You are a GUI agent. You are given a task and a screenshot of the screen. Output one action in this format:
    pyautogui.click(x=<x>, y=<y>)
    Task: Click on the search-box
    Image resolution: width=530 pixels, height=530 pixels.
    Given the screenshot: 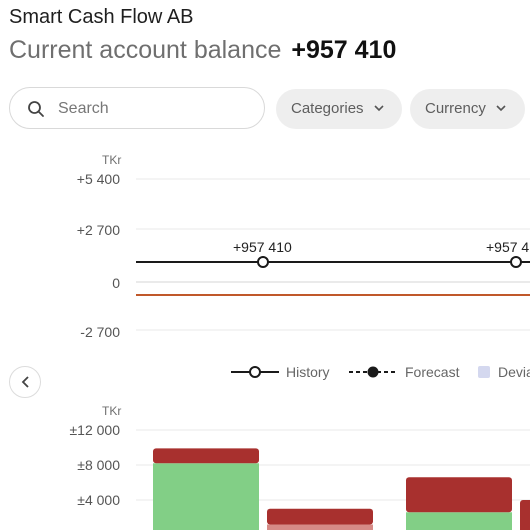 What is the action you would take?
    pyautogui.click(x=137, y=108)
    